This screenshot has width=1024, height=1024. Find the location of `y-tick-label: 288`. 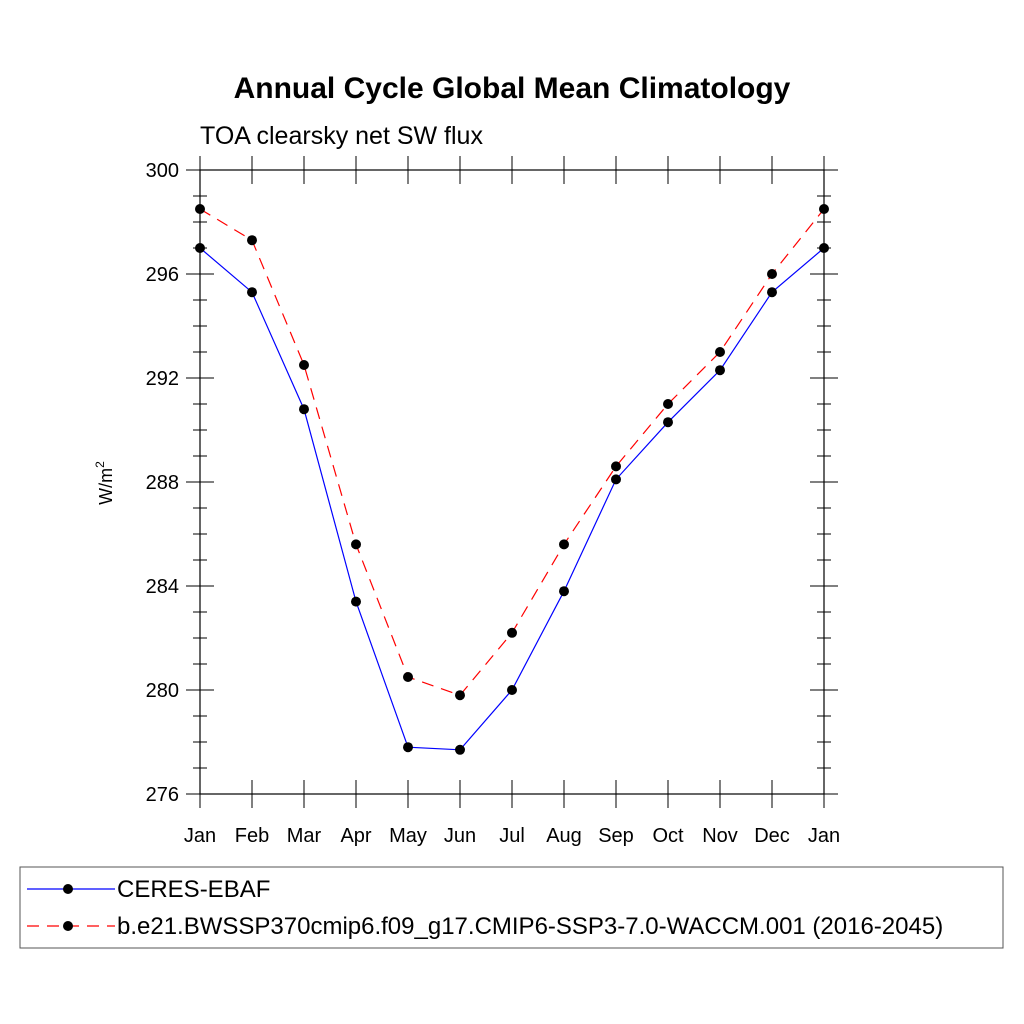

y-tick-label: 288 is located at coordinates (162, 483).